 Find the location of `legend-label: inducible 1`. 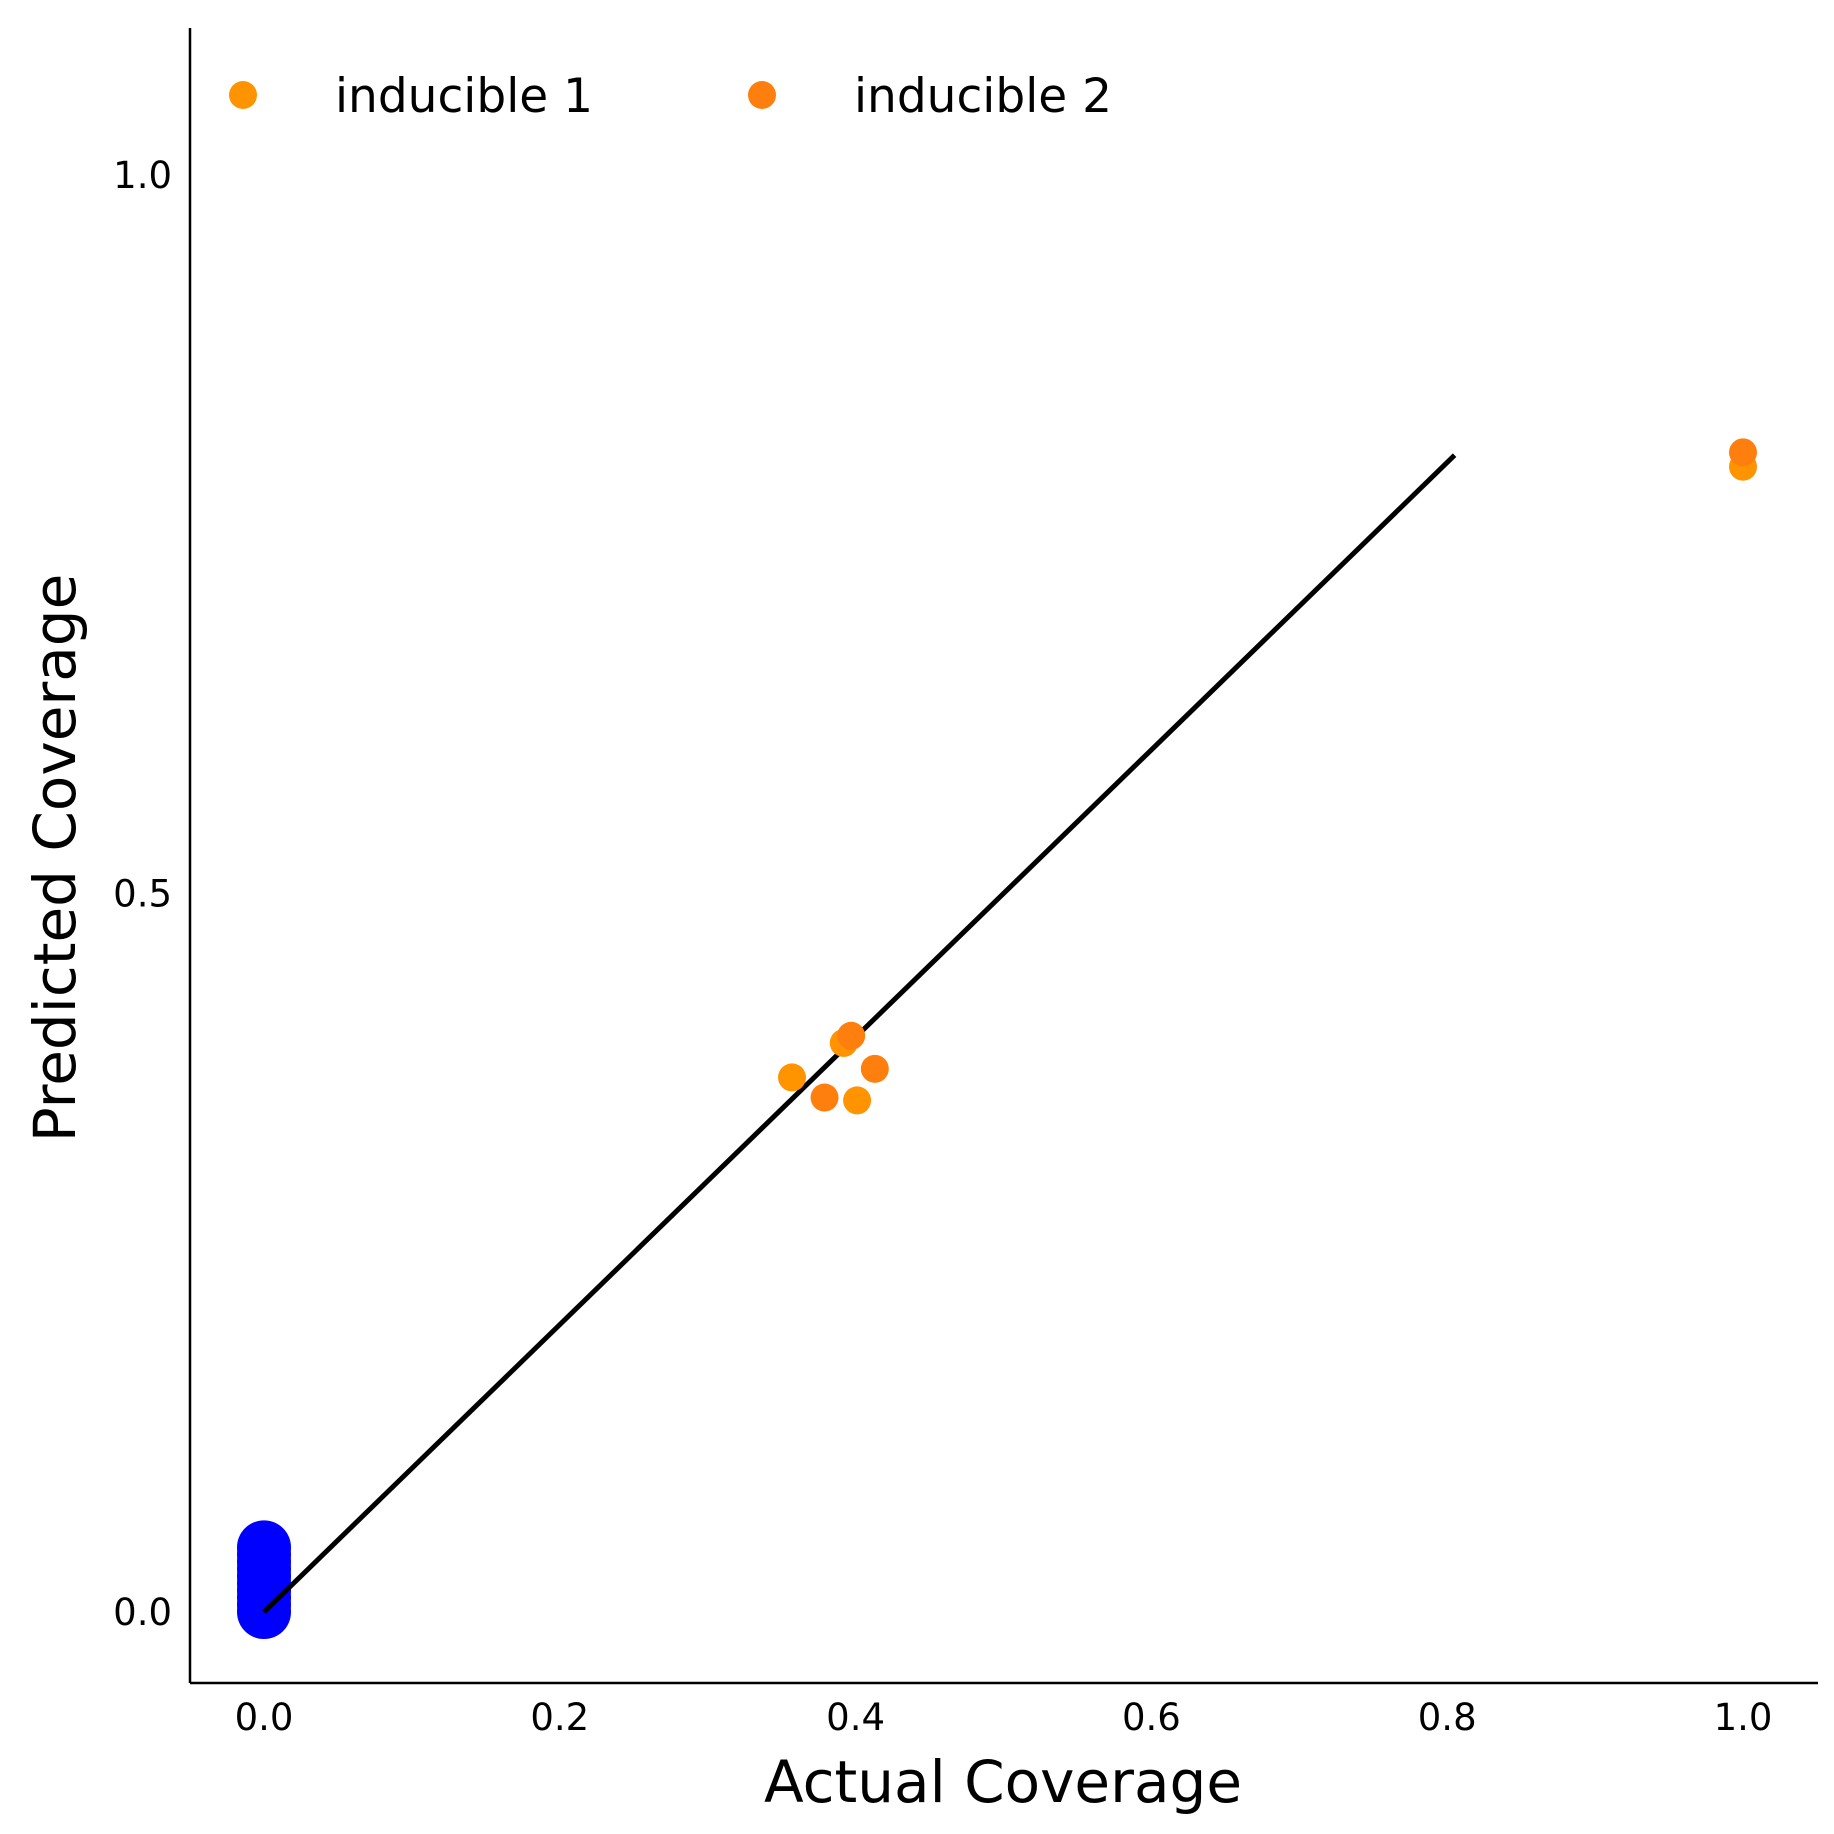

legend-label: inducible 1 is located at coordinates (464, 96).